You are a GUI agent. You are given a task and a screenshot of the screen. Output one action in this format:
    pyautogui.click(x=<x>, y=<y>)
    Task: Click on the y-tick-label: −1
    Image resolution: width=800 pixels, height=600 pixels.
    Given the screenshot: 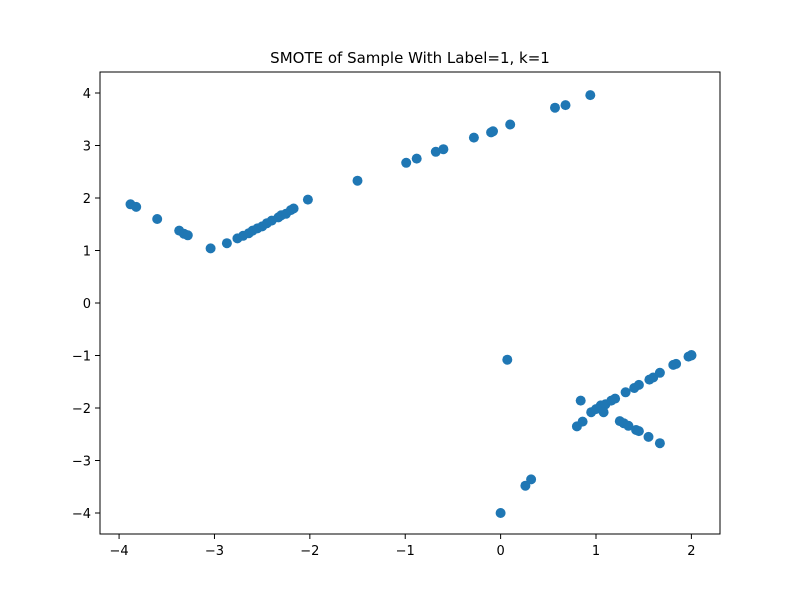 What is the action you would take?
    pyautogui.click(x=81, y=357)
    